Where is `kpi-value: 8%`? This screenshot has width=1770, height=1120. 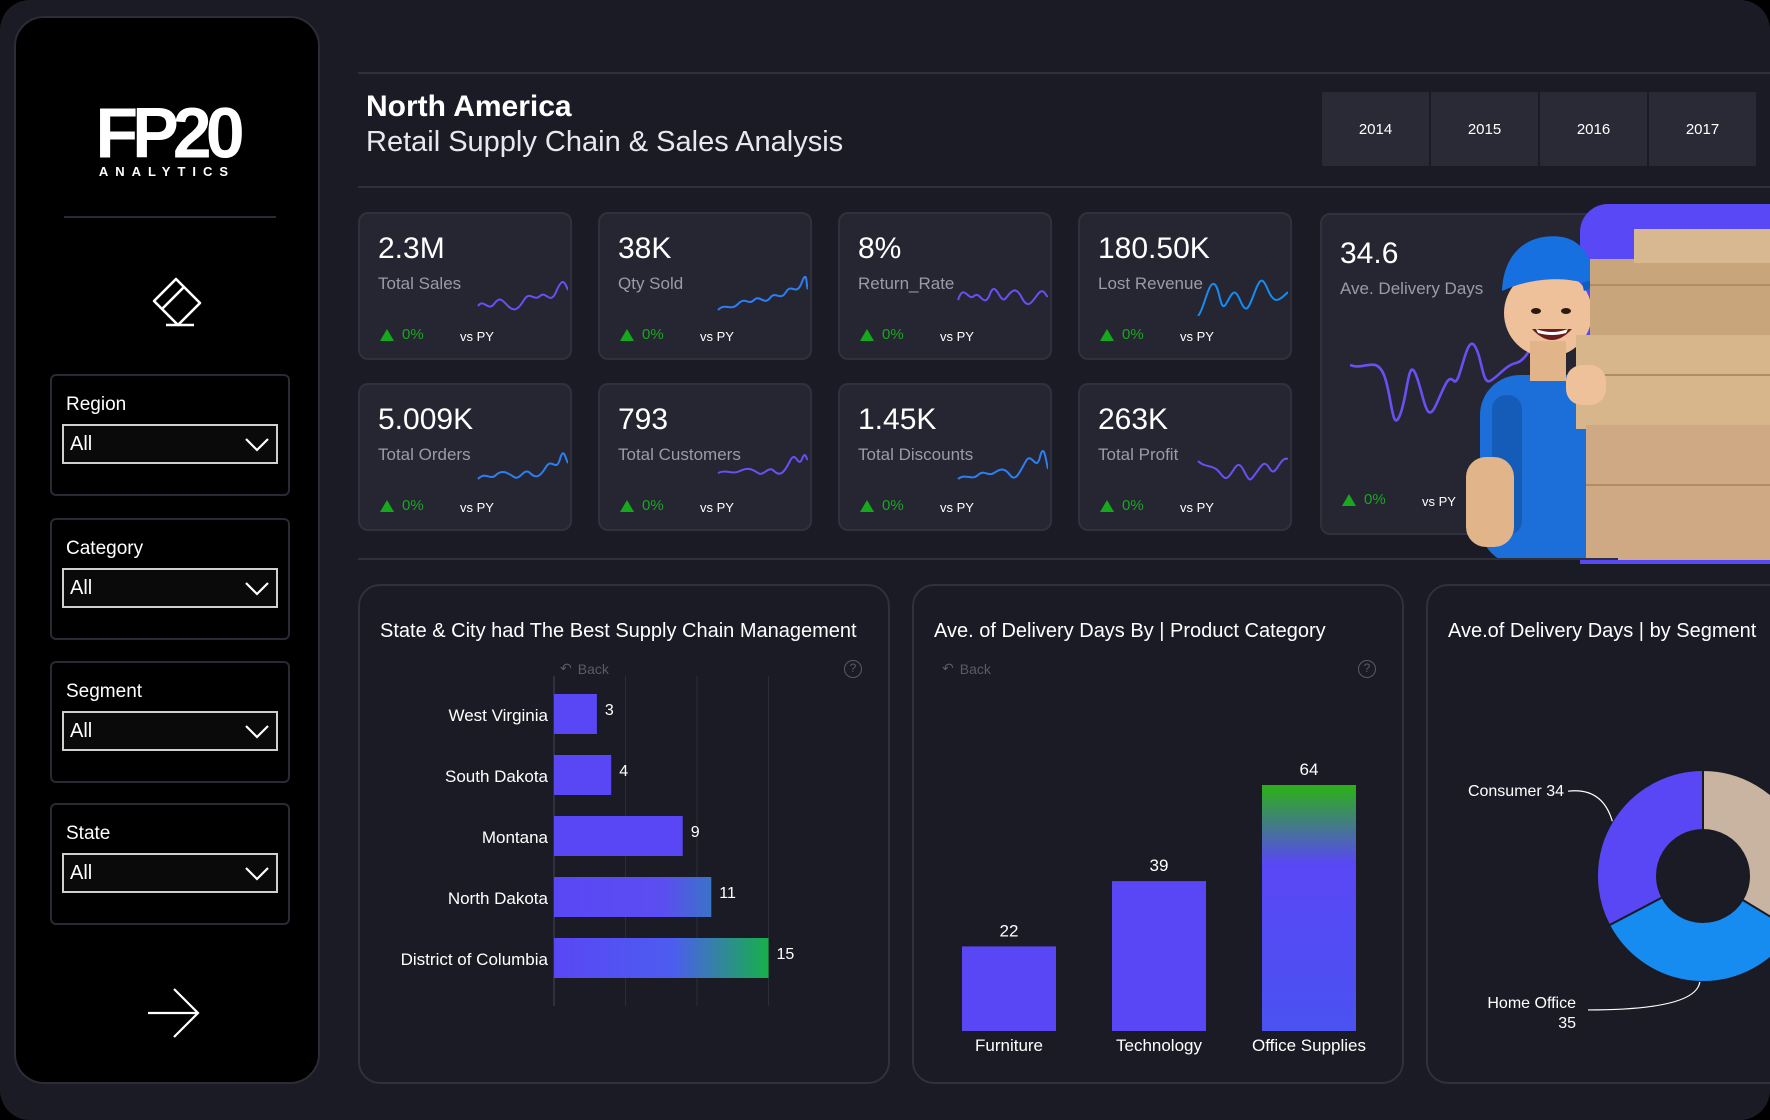
kpi-value: 8% is located at coordinates (880, 248).